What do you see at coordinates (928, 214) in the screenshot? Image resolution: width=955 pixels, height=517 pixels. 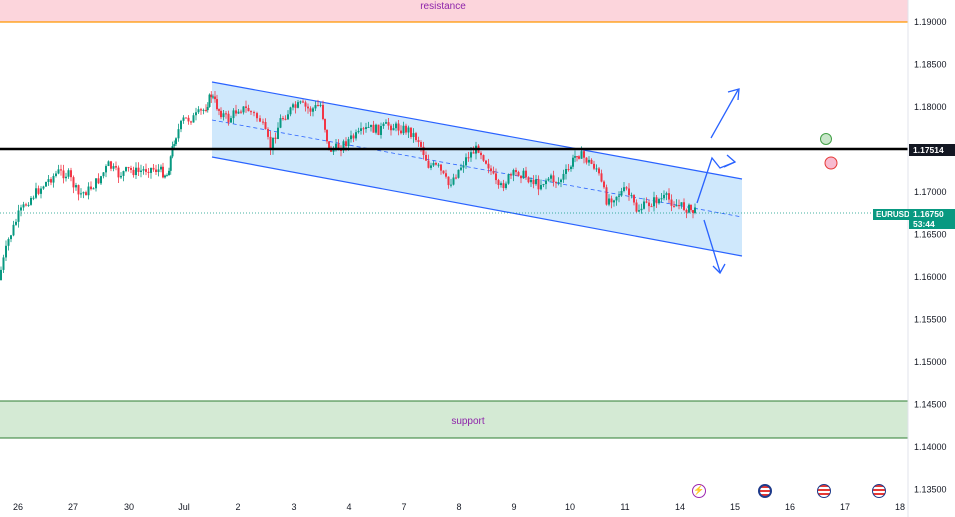 I see `last-price-value: 1.16750` at bounding box center [928, 214].